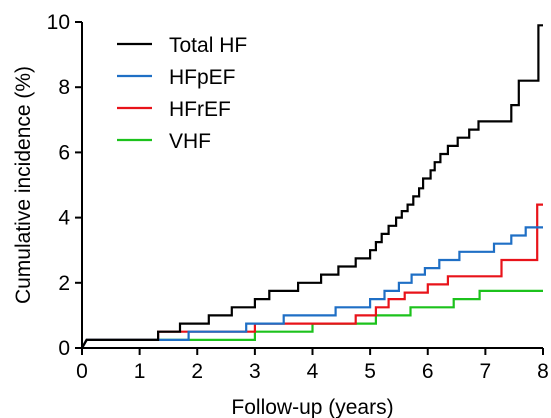 The image size is (551, 418). What do you see at coordinates (23, 185) in the screenshot?
I see `y-axis-title: Cumulative incidence (%)` at bounding box center [23, 185].